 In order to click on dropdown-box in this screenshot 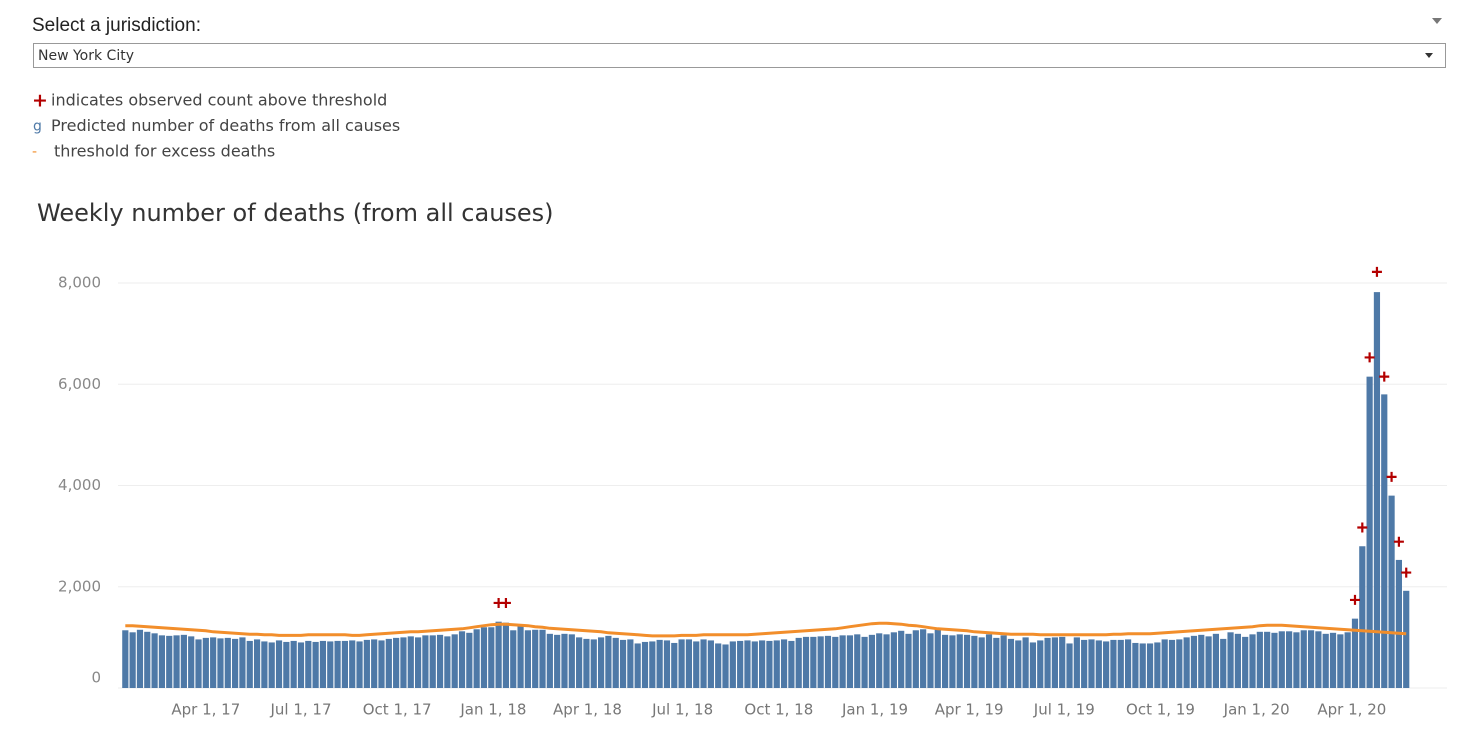, I will do `click(739, 55)`.